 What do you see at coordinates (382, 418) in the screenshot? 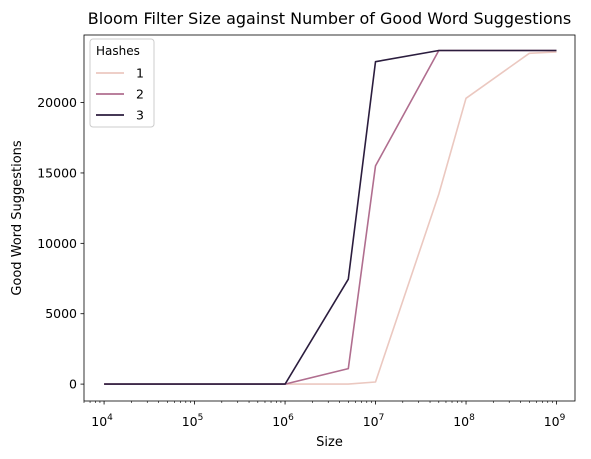
I see `x-tick-exp: 7` at bounding box center [382, 418].